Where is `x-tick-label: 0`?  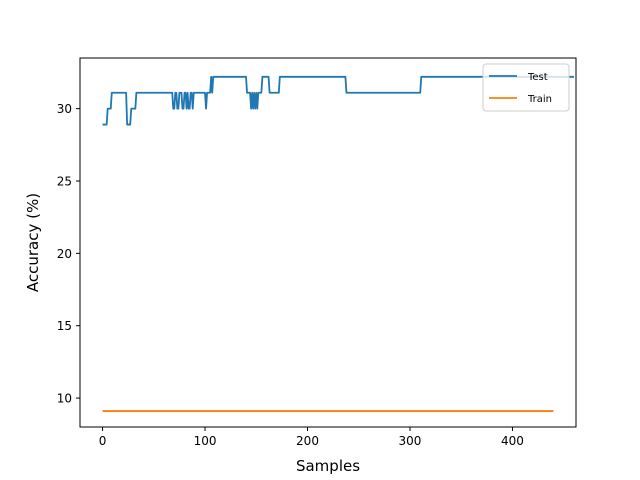
x-tick-label: 0 is located at coordinates (103, 441).